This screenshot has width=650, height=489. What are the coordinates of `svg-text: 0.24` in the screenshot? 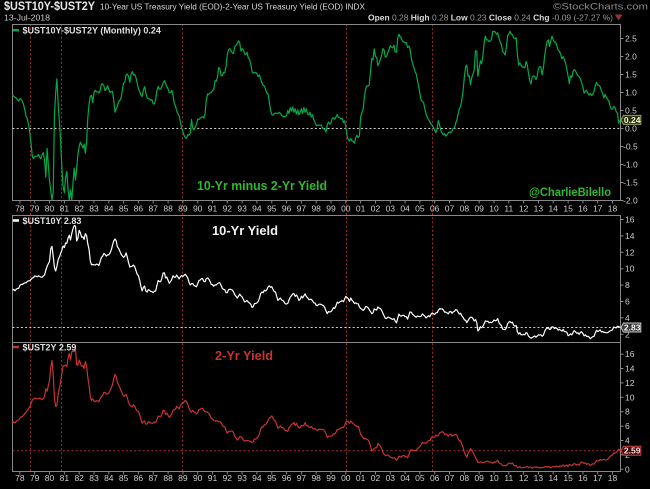 It's located at (632, 120).